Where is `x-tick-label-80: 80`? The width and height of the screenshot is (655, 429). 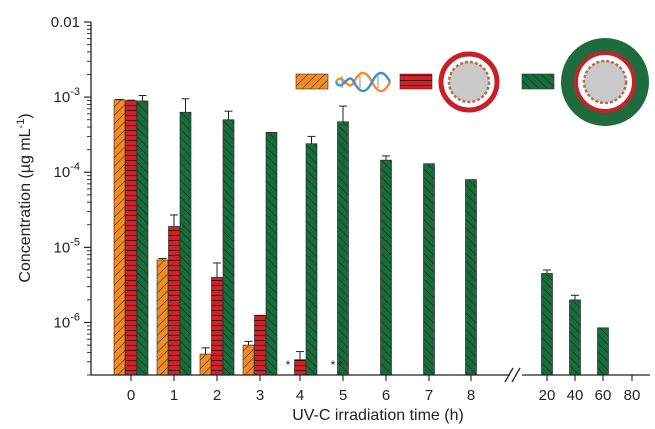
x-tick-label-80: 80 is located at coordinates (632, 395).